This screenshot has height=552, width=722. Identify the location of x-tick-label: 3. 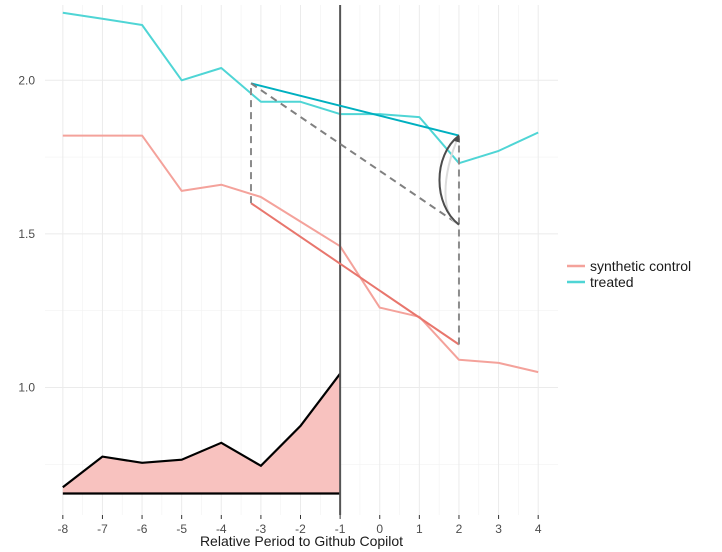
(498, 529).